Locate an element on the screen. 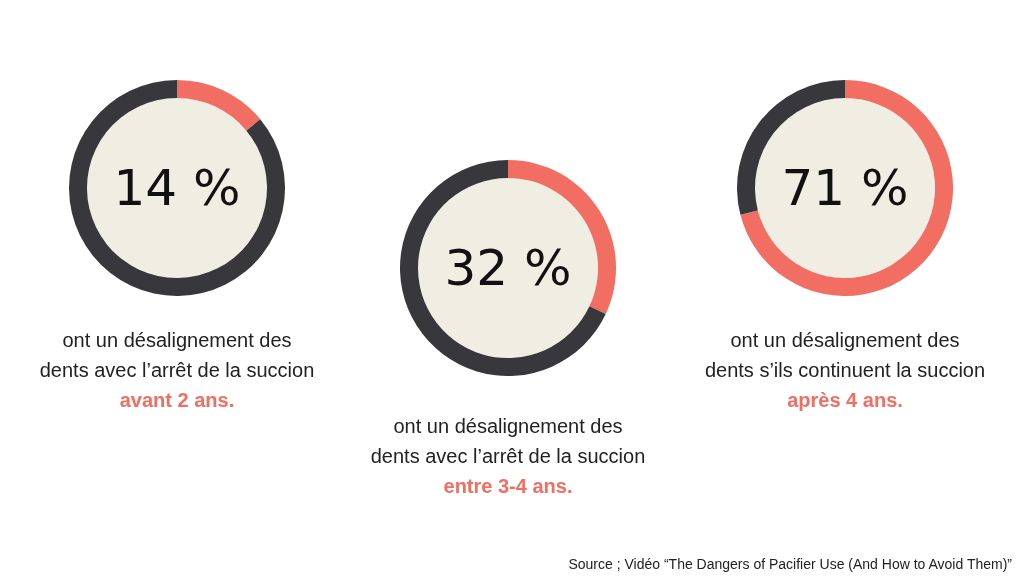  text: avant 2 ans. is located at coordinates (177, 400).